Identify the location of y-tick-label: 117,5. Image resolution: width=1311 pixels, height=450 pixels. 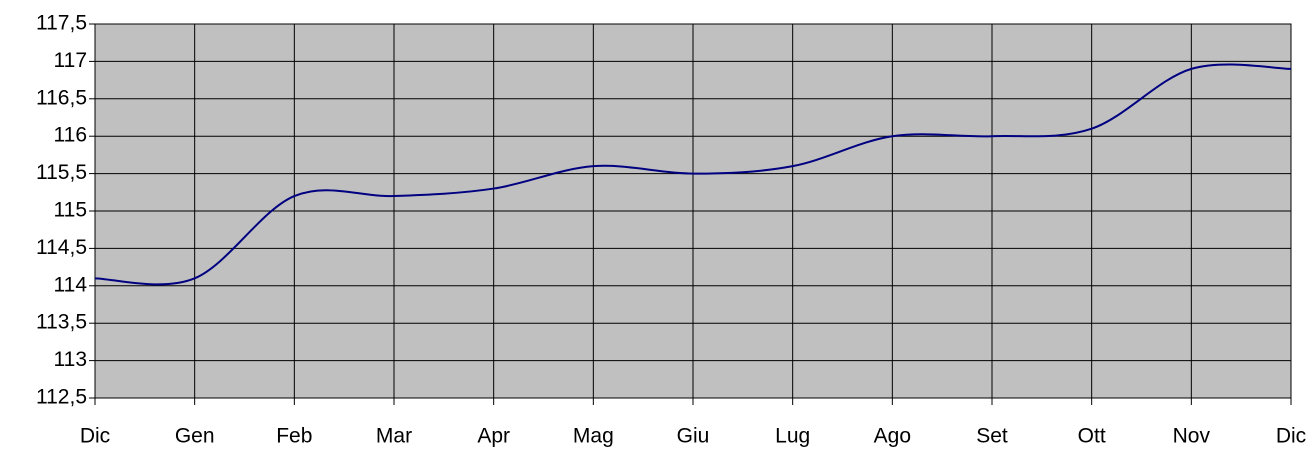
(61, 23).